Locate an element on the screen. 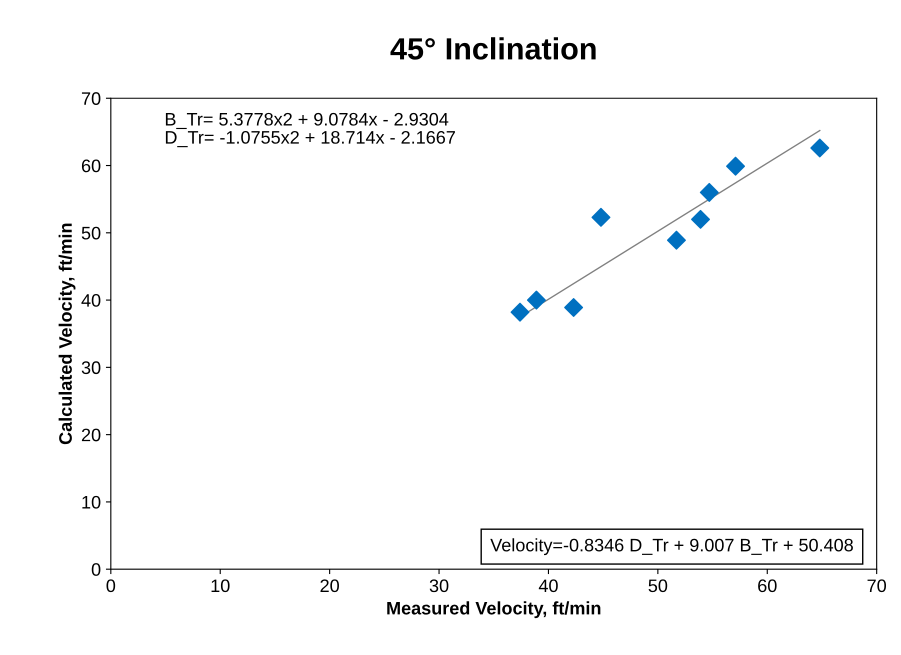  y-tick-label: 50 is located at coordinates (91, 233).